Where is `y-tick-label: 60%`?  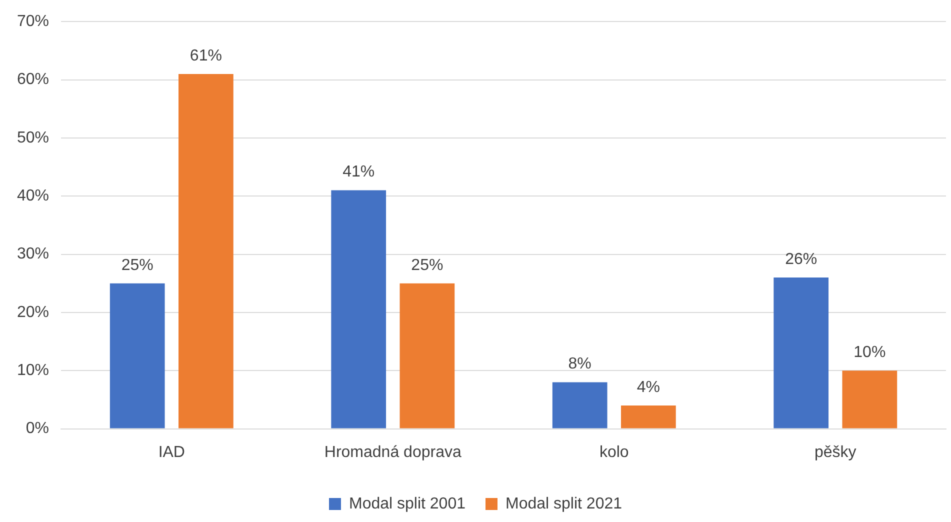
y-tick-label: 60% is located at coordinates (33, 79).